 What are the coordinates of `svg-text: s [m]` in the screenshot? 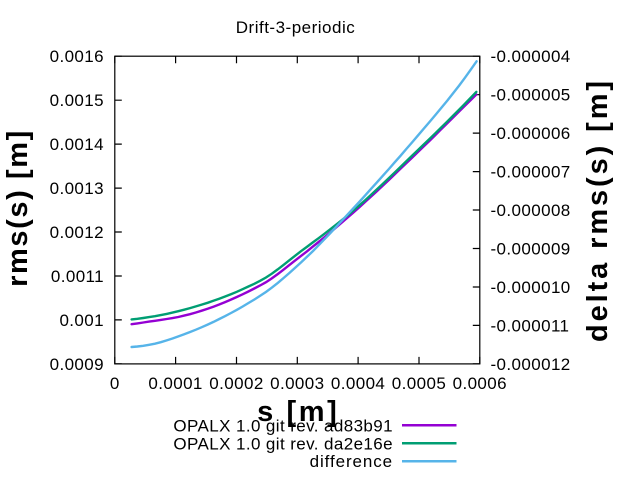 It's located at (298, 412).